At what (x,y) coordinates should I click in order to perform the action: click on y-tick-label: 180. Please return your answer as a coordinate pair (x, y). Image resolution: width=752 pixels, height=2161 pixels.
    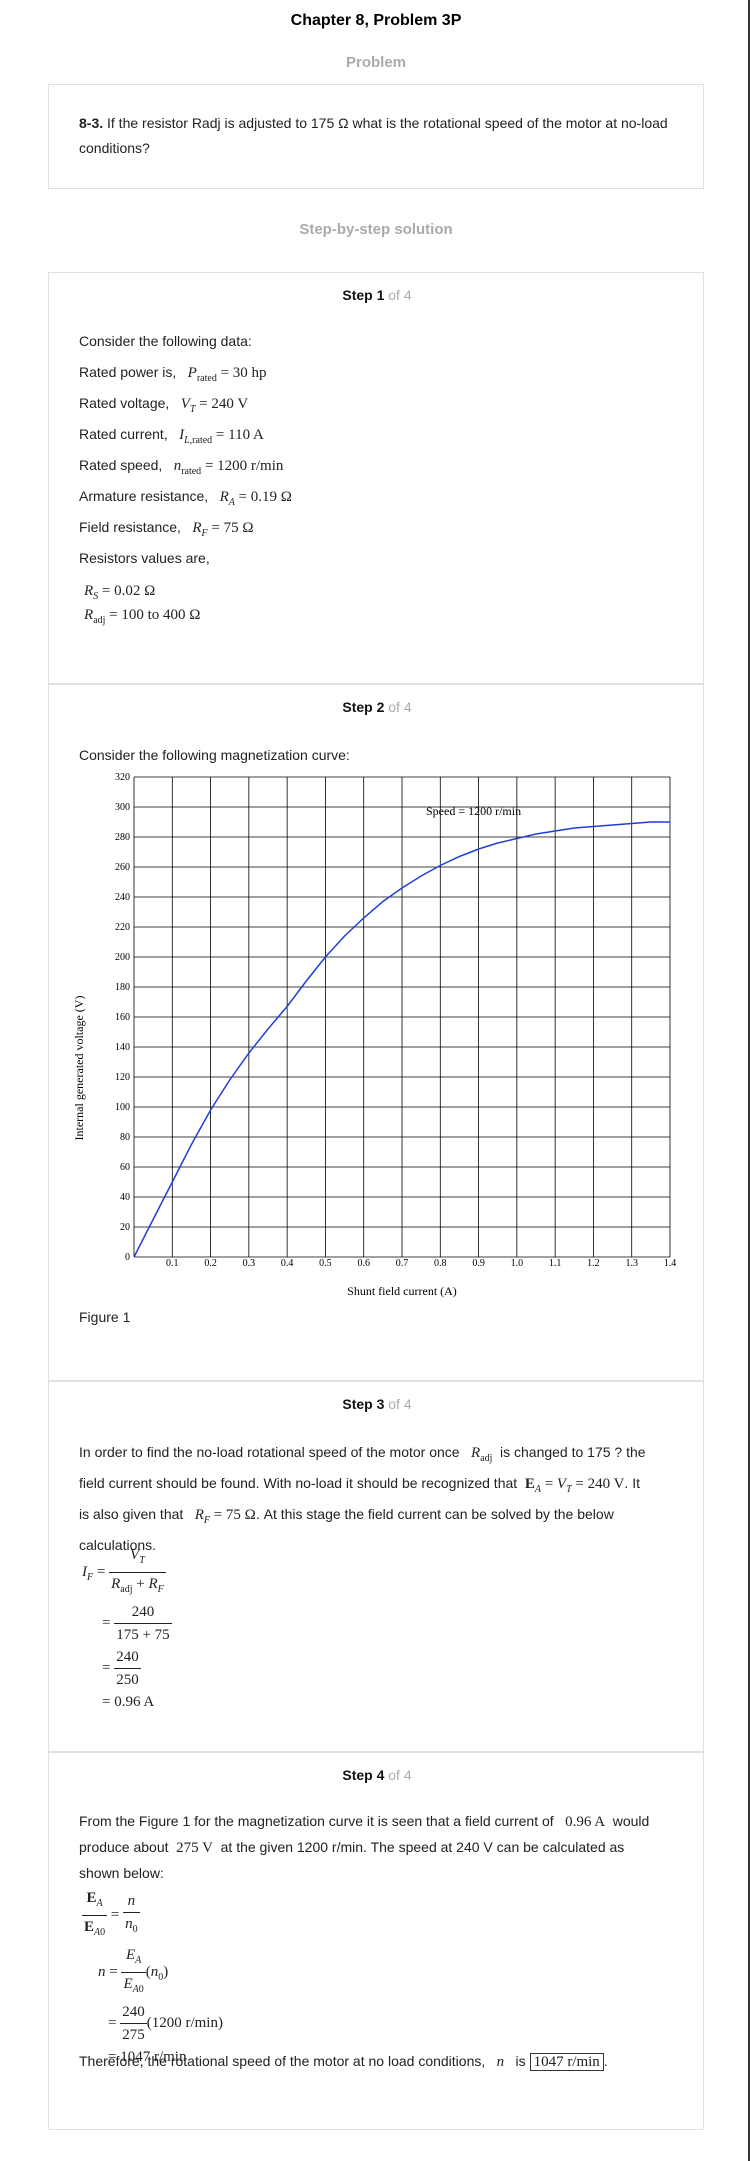
    Looking at the image, I should click on (122, 987).